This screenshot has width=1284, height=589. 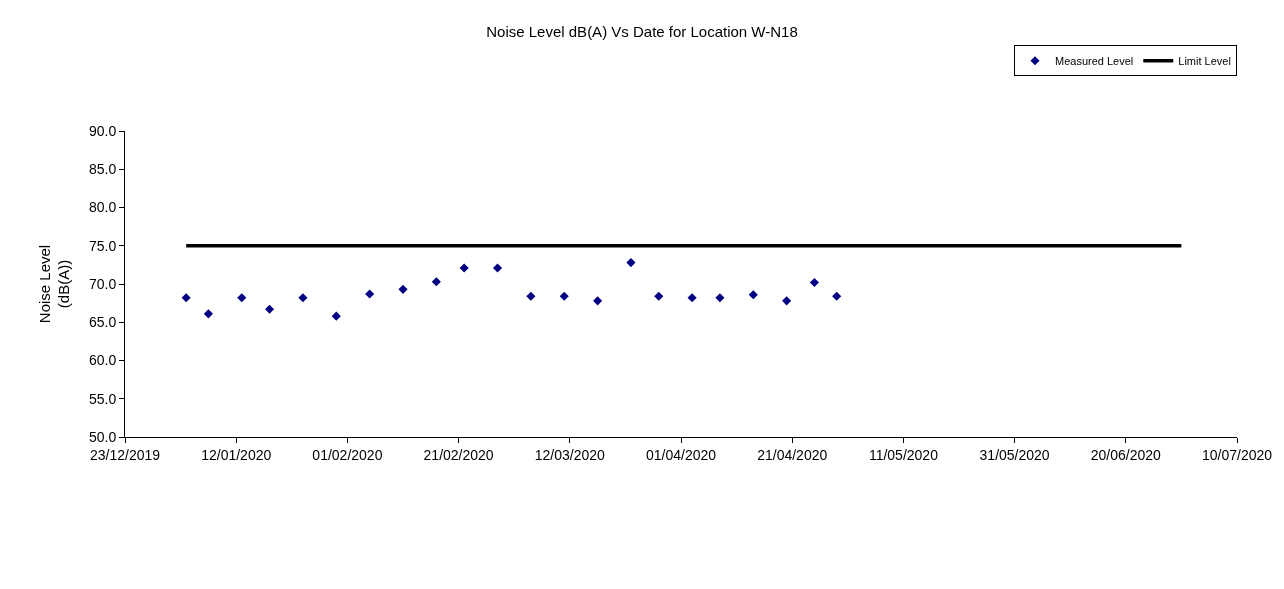 I want to click on y-tick-label: 90.0, so click(x=102, y=130).